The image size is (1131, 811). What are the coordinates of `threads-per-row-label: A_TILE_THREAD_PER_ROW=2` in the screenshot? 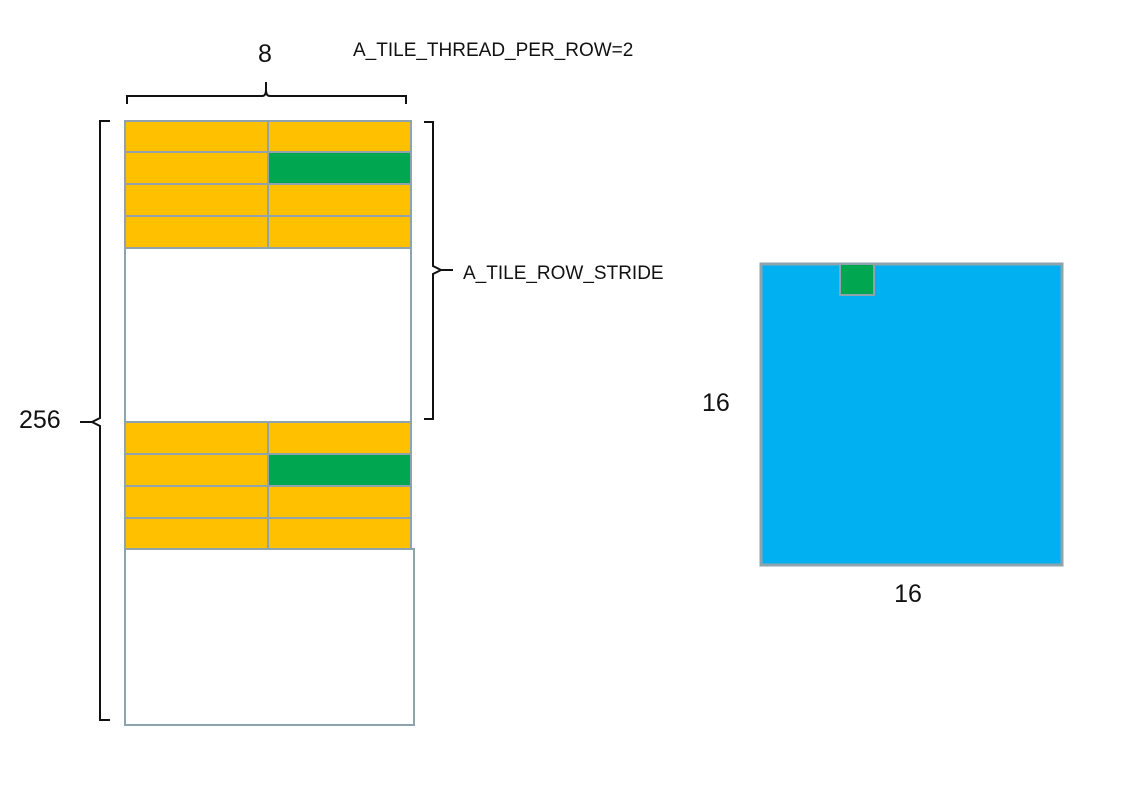 It's located at (493, 50).